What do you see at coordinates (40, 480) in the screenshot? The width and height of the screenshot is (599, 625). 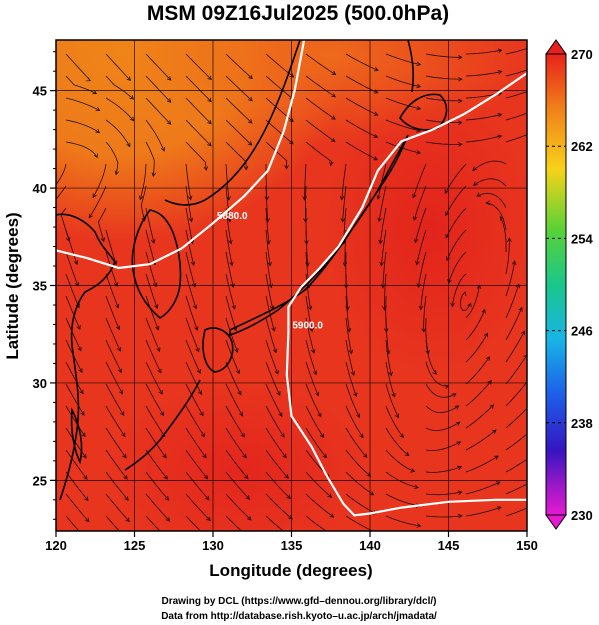 I see `y-tick-label: 25` at bounding box center [40, 480].